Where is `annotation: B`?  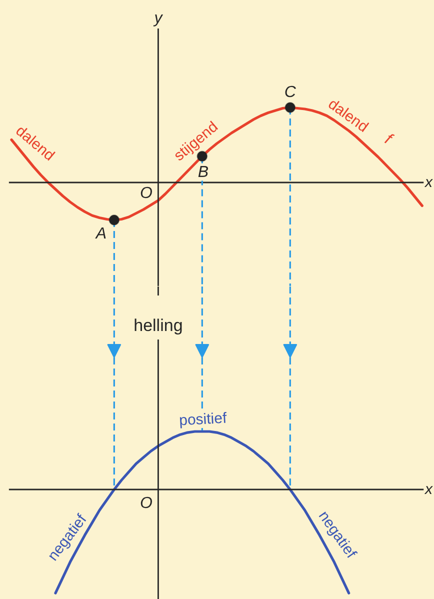 annotation: B is located at coordinates (203, 172).